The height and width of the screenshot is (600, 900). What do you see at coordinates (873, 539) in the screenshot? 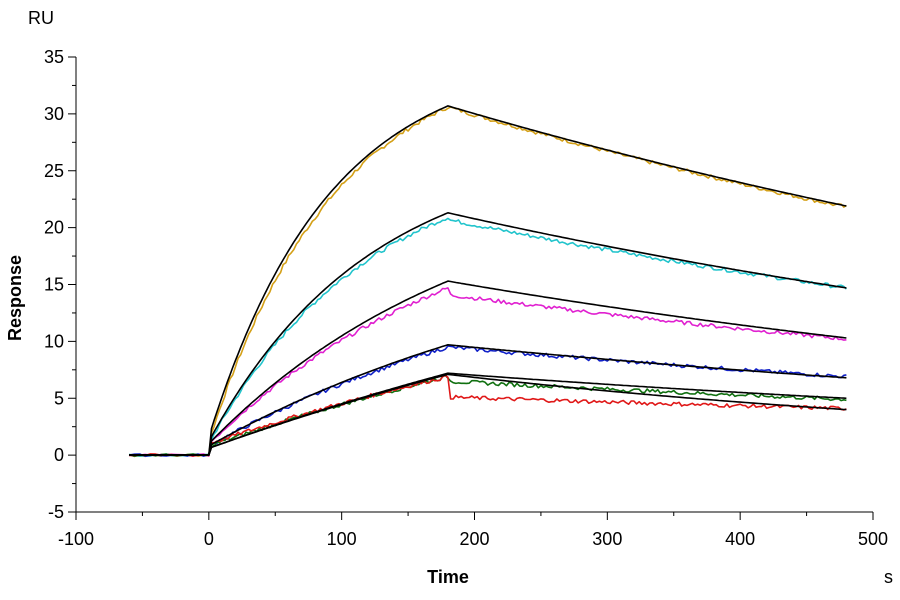
I see `x-tick-label: 500` at bounding box center [873, 539].